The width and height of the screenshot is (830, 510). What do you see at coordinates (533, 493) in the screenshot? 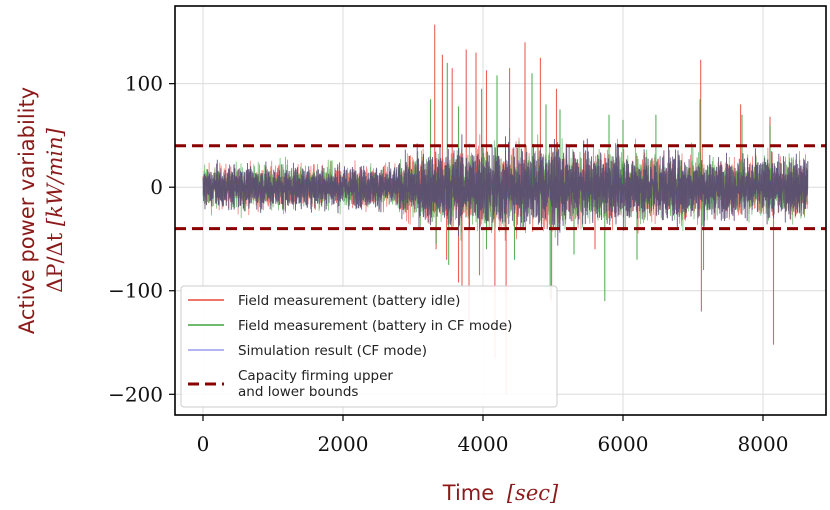
I see `x-axis-title-unit: [sec]` at bounding box center [533, 493].